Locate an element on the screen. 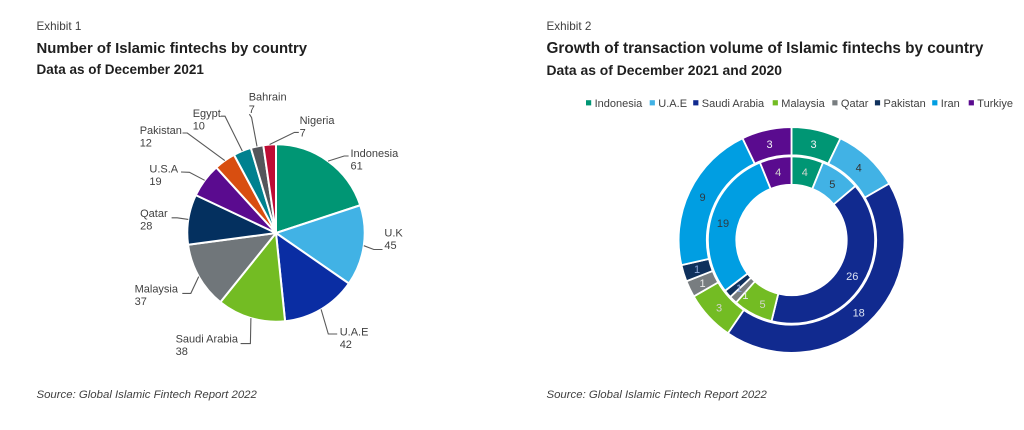 Image resolution: width=1024 pixels, height=430 pixels. svg-text: 26 is located at coordinates (852, 277).